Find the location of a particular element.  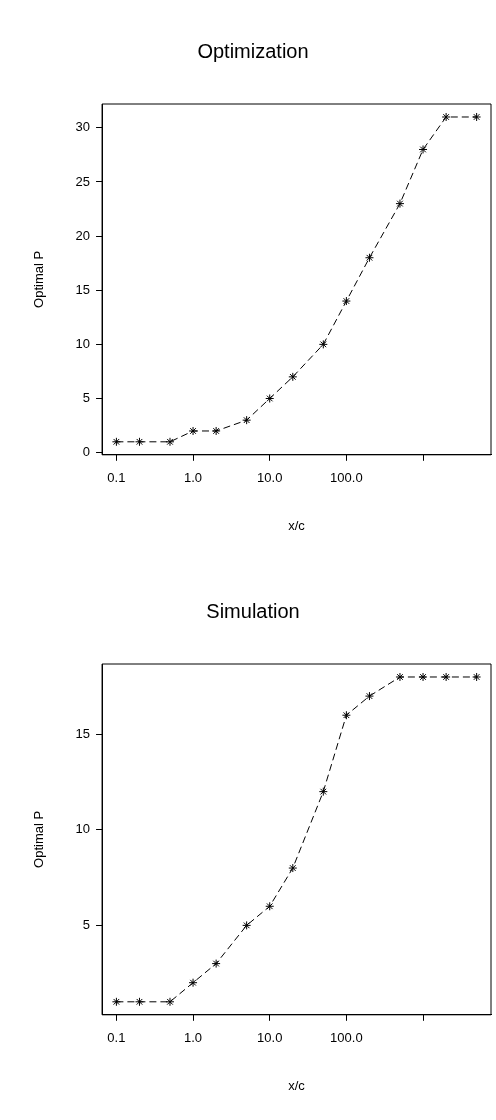

y-tick-label: 30 is located at coordinates (83, 127).